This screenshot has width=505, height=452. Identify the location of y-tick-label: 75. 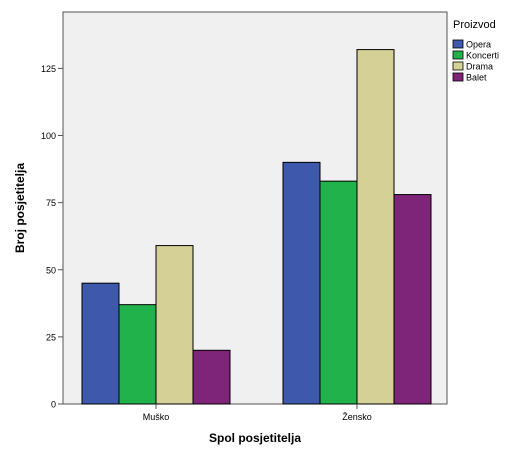
(51, 203).